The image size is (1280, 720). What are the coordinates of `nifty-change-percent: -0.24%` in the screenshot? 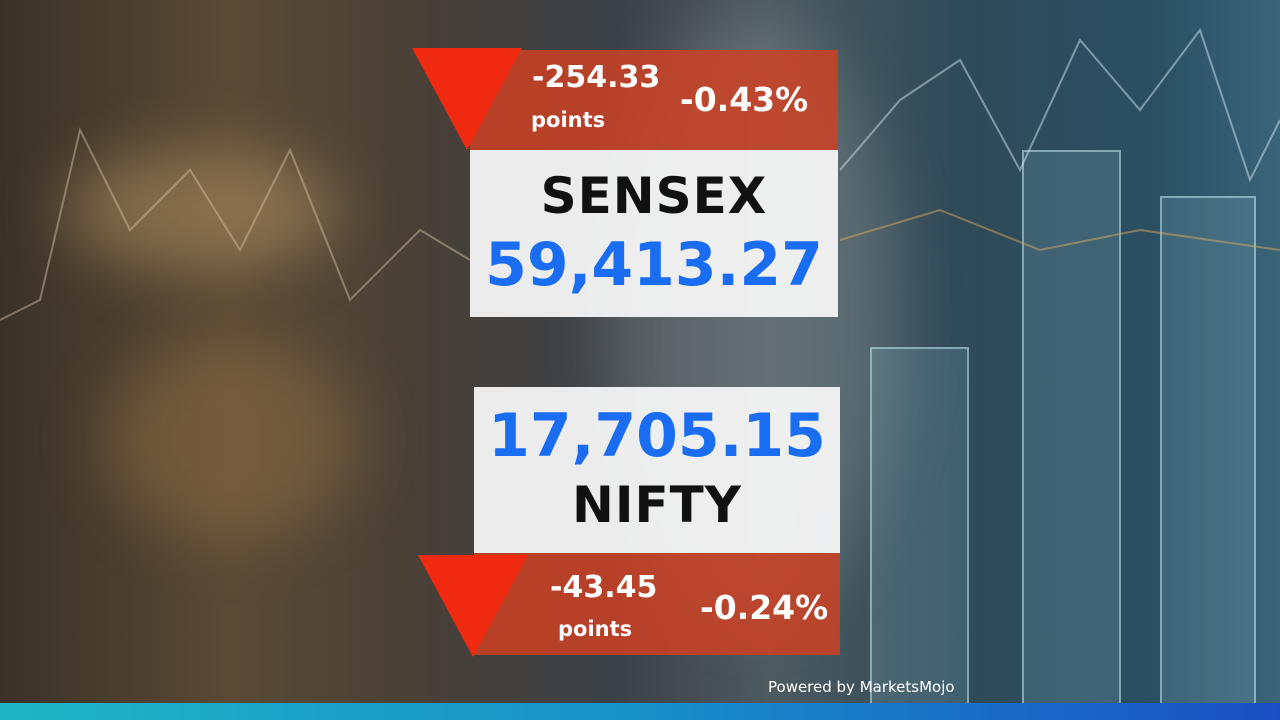 It's located at (764, 607).